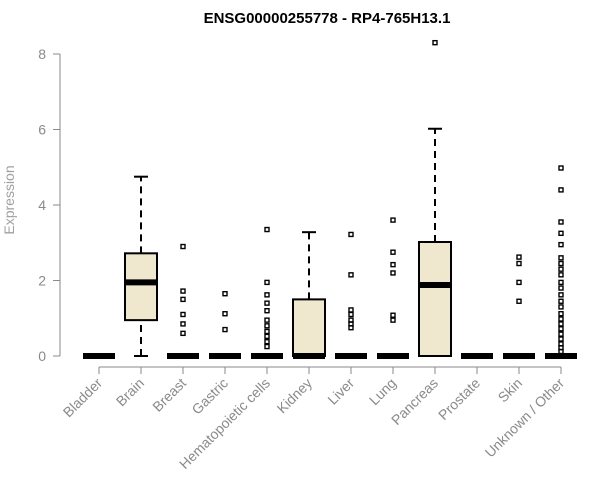 The image size is (600, 500). What do you see at coordinates (459, 399) in the screenshot?
I see `x-tick-label: Prostate` at bounding box center [459, 399].